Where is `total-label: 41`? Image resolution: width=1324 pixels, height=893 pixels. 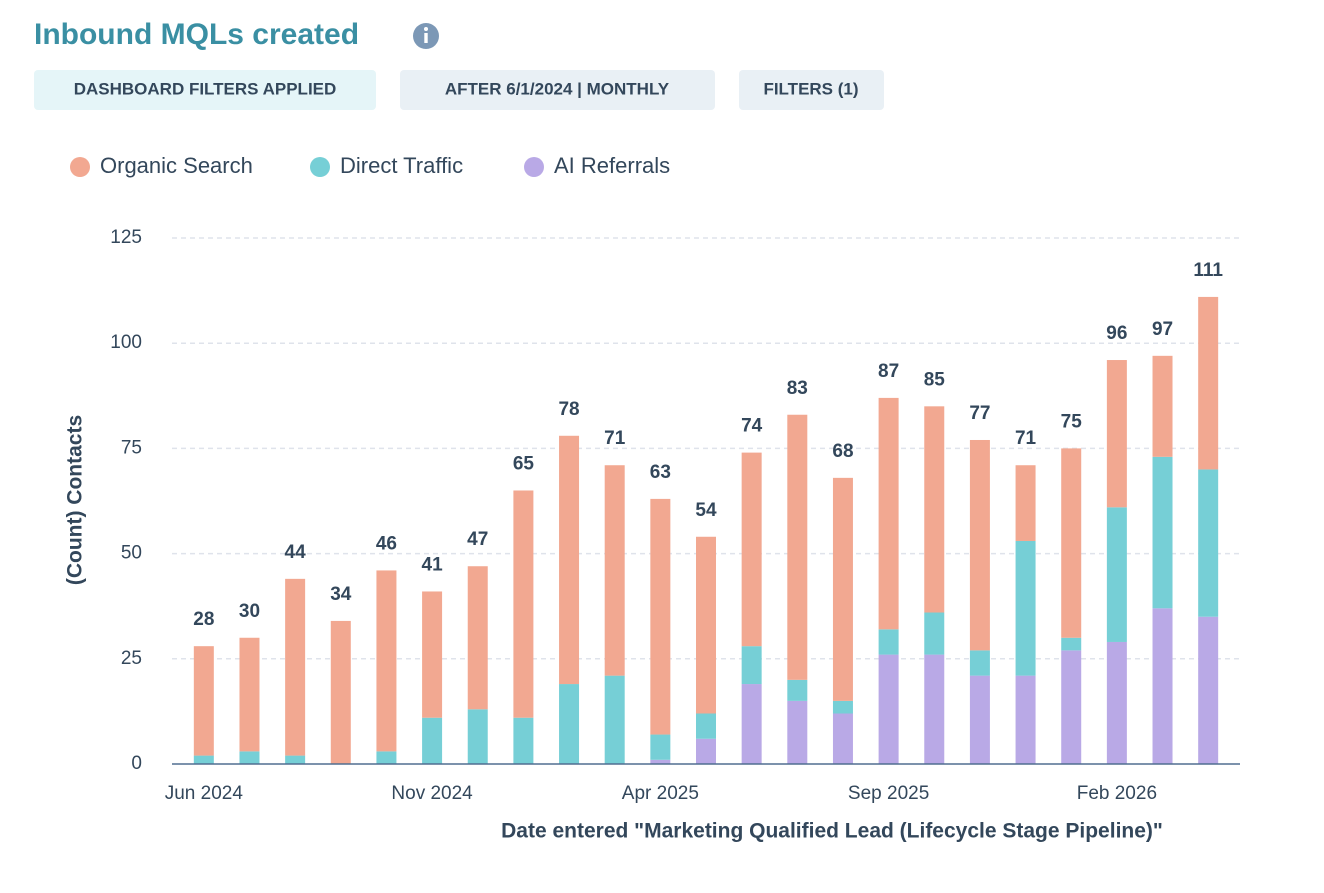 total-label: 41 is located at coordinates (433, 564).